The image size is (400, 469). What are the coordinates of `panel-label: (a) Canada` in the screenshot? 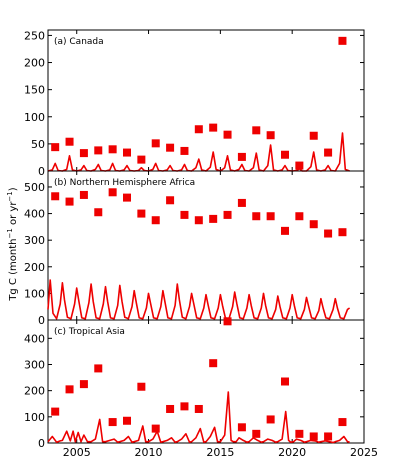 It's located at (79, 42).